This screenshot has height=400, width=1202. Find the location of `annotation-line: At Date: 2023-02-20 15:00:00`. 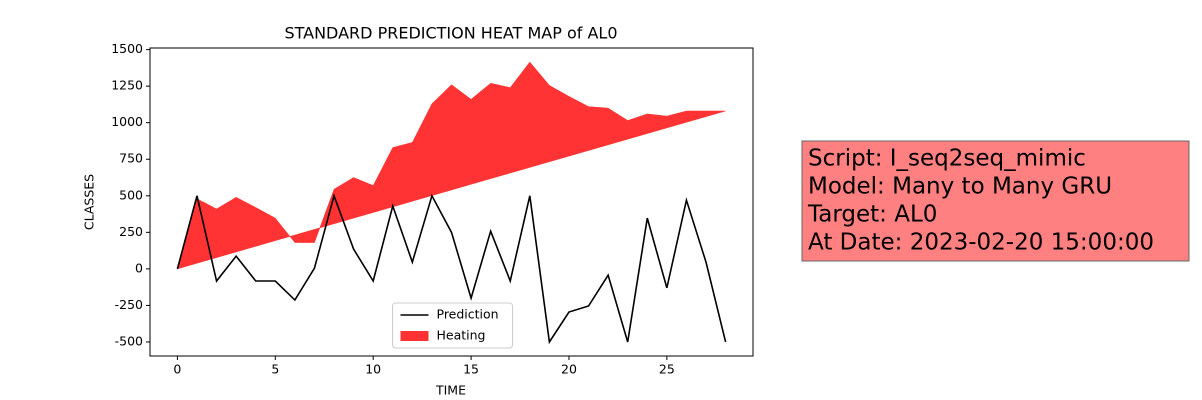

annotation-line: At Date: 2023-02-20 15:00:00 is located at coordinates (981, 243).